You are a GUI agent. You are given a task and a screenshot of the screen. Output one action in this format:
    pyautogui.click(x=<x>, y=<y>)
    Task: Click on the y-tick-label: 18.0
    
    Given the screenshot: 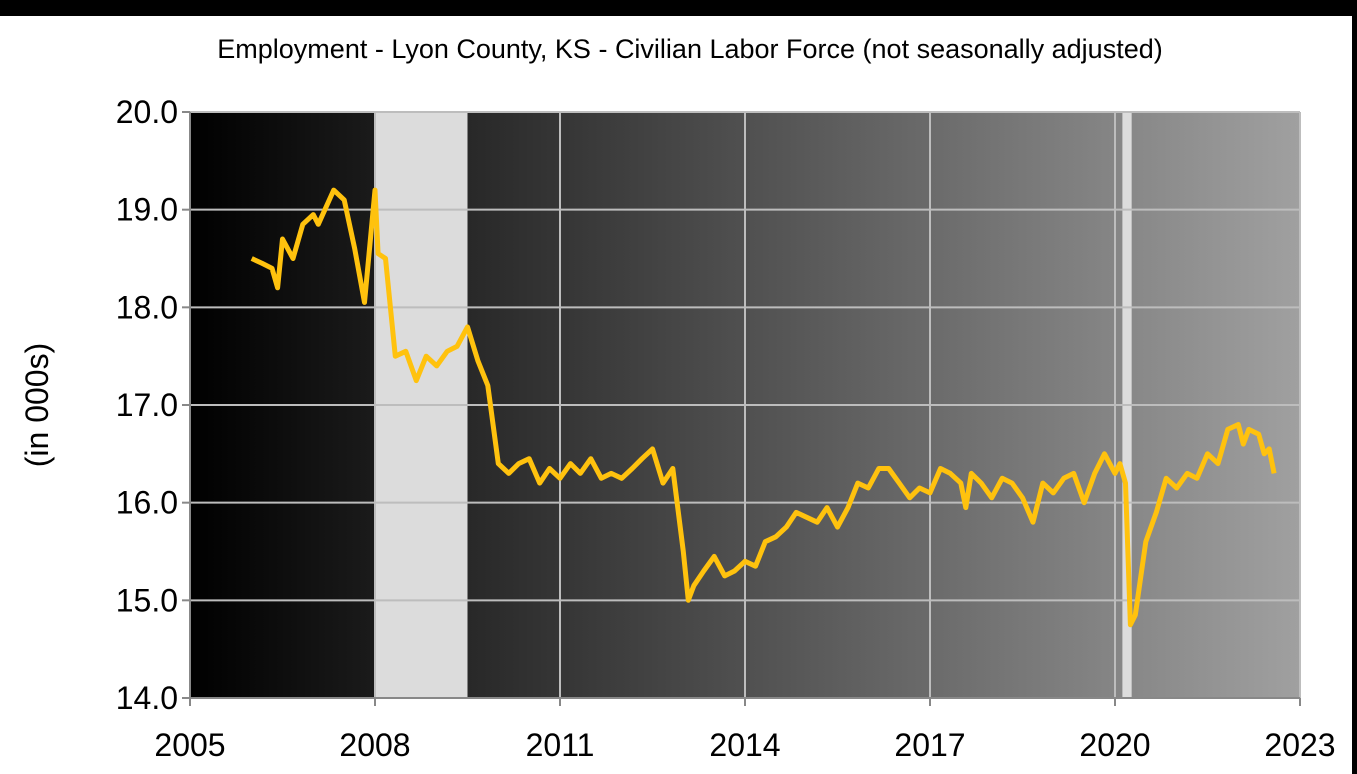 What is the action you would take?
    pyautogui.click(x=147, y=307)
    